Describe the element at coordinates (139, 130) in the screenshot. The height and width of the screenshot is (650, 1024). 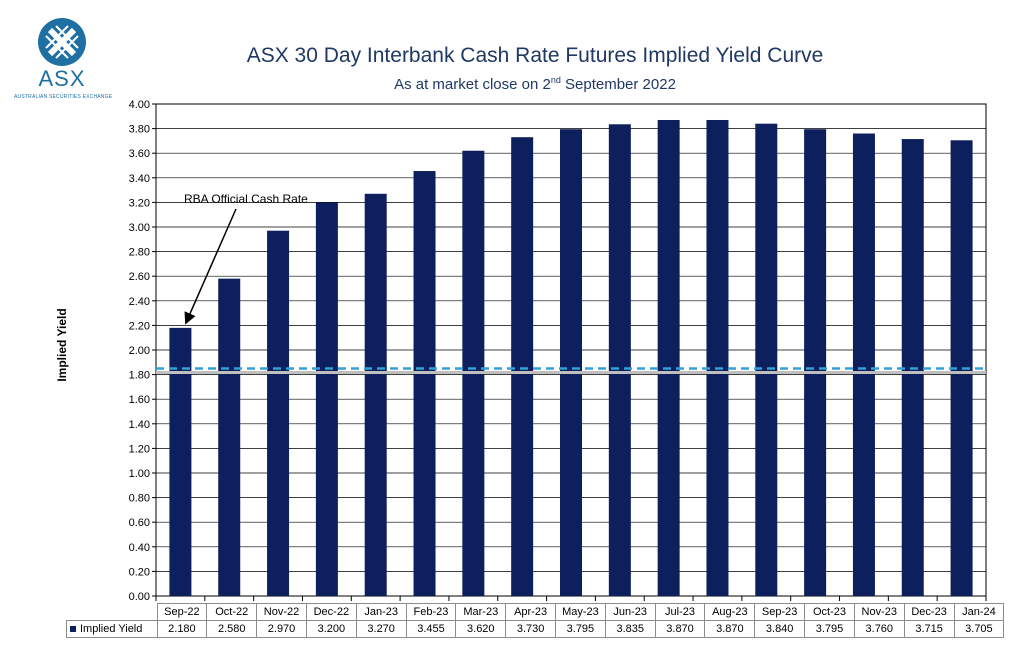
I see `y-tick-label: 3.80` at that location.